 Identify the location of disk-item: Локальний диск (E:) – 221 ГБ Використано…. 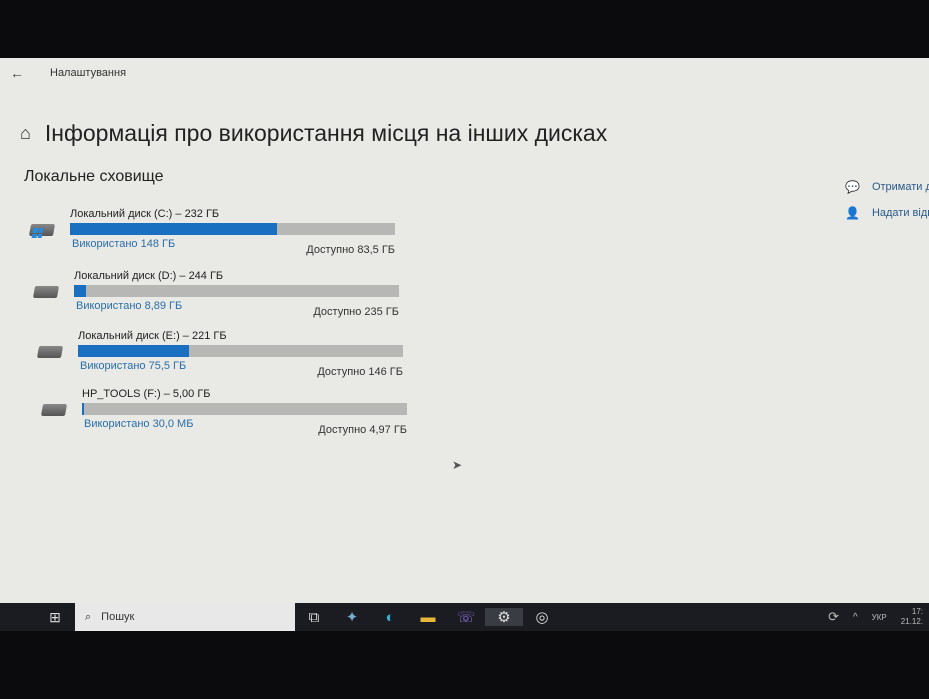
(222, 356).